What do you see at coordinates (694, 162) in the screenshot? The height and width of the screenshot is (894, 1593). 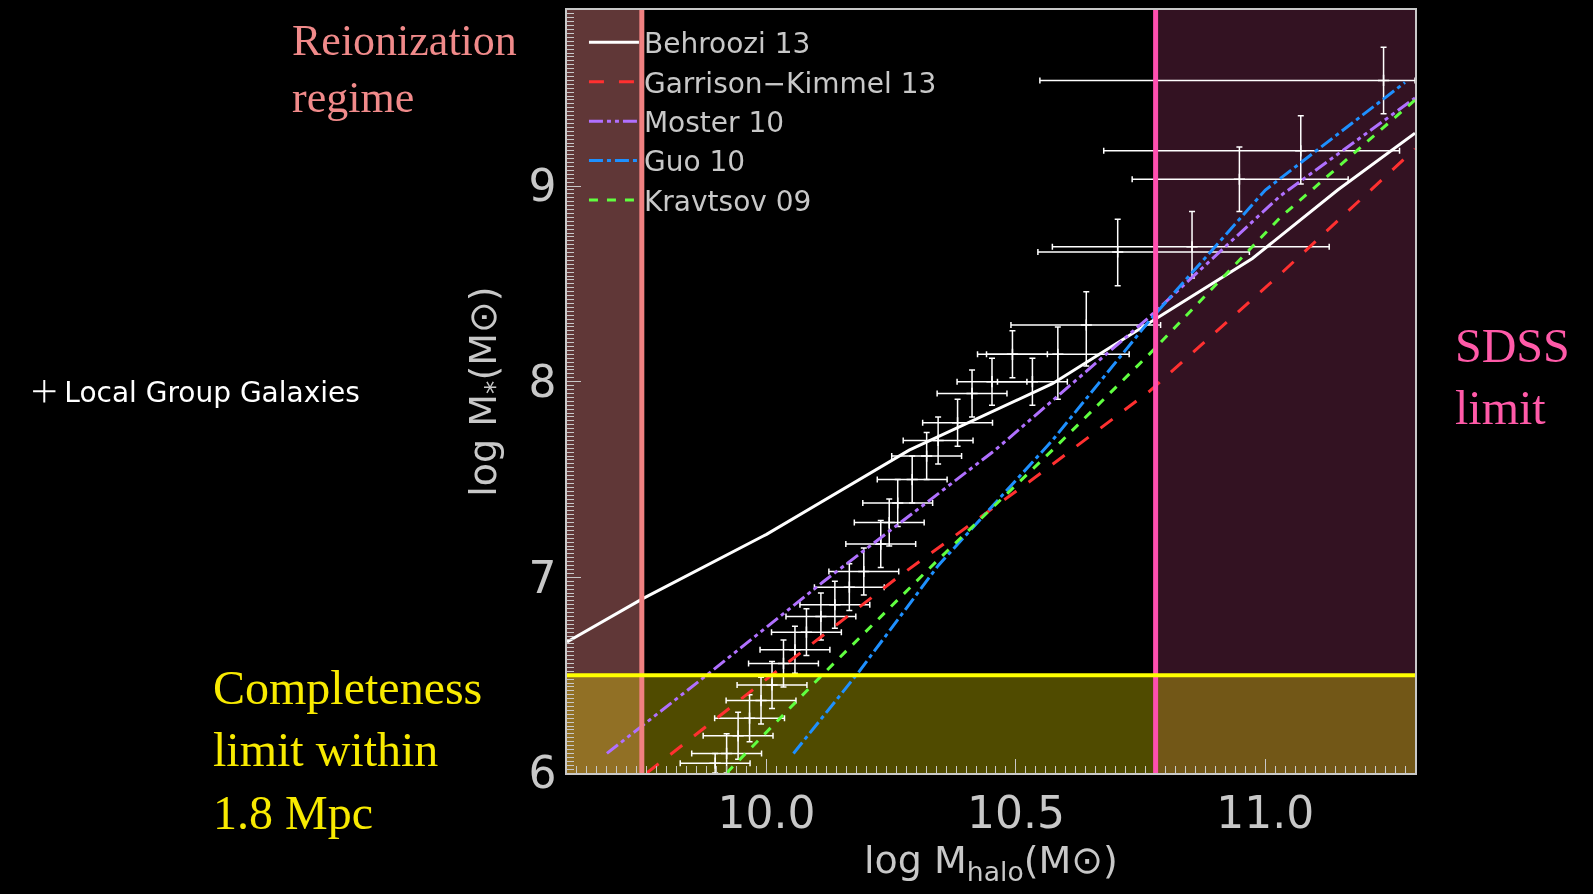 I see `legend-label: Guo 10` at bounding box center [694, 162].